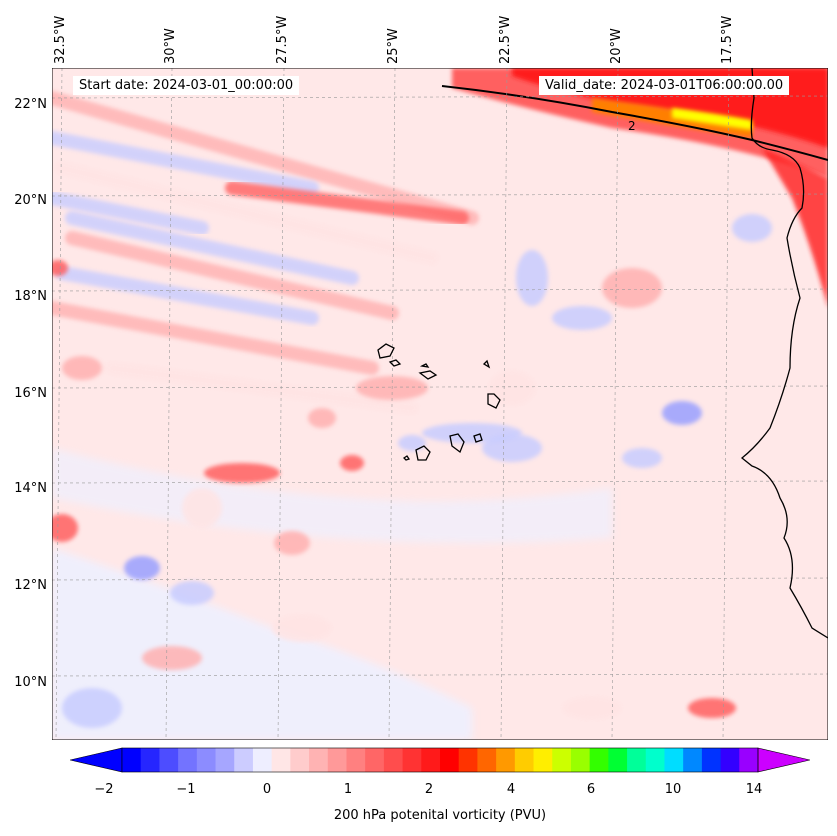 This screenshot has height=836, width=837. What do you see at coordinates (30, 104) in the screenshot?
I see `latitude-label: 22°N` at bounding box center [30, 104].